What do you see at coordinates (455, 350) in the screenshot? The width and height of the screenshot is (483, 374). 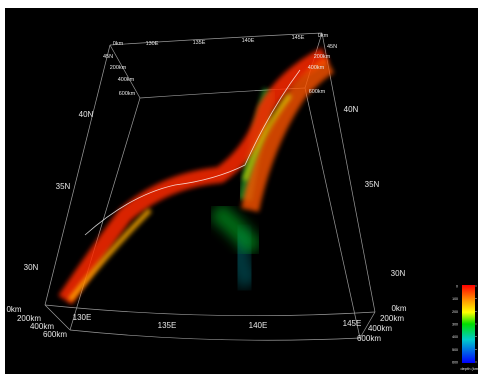 I see `colorbar-tick-label: 500` at bounding box center [455, 350].